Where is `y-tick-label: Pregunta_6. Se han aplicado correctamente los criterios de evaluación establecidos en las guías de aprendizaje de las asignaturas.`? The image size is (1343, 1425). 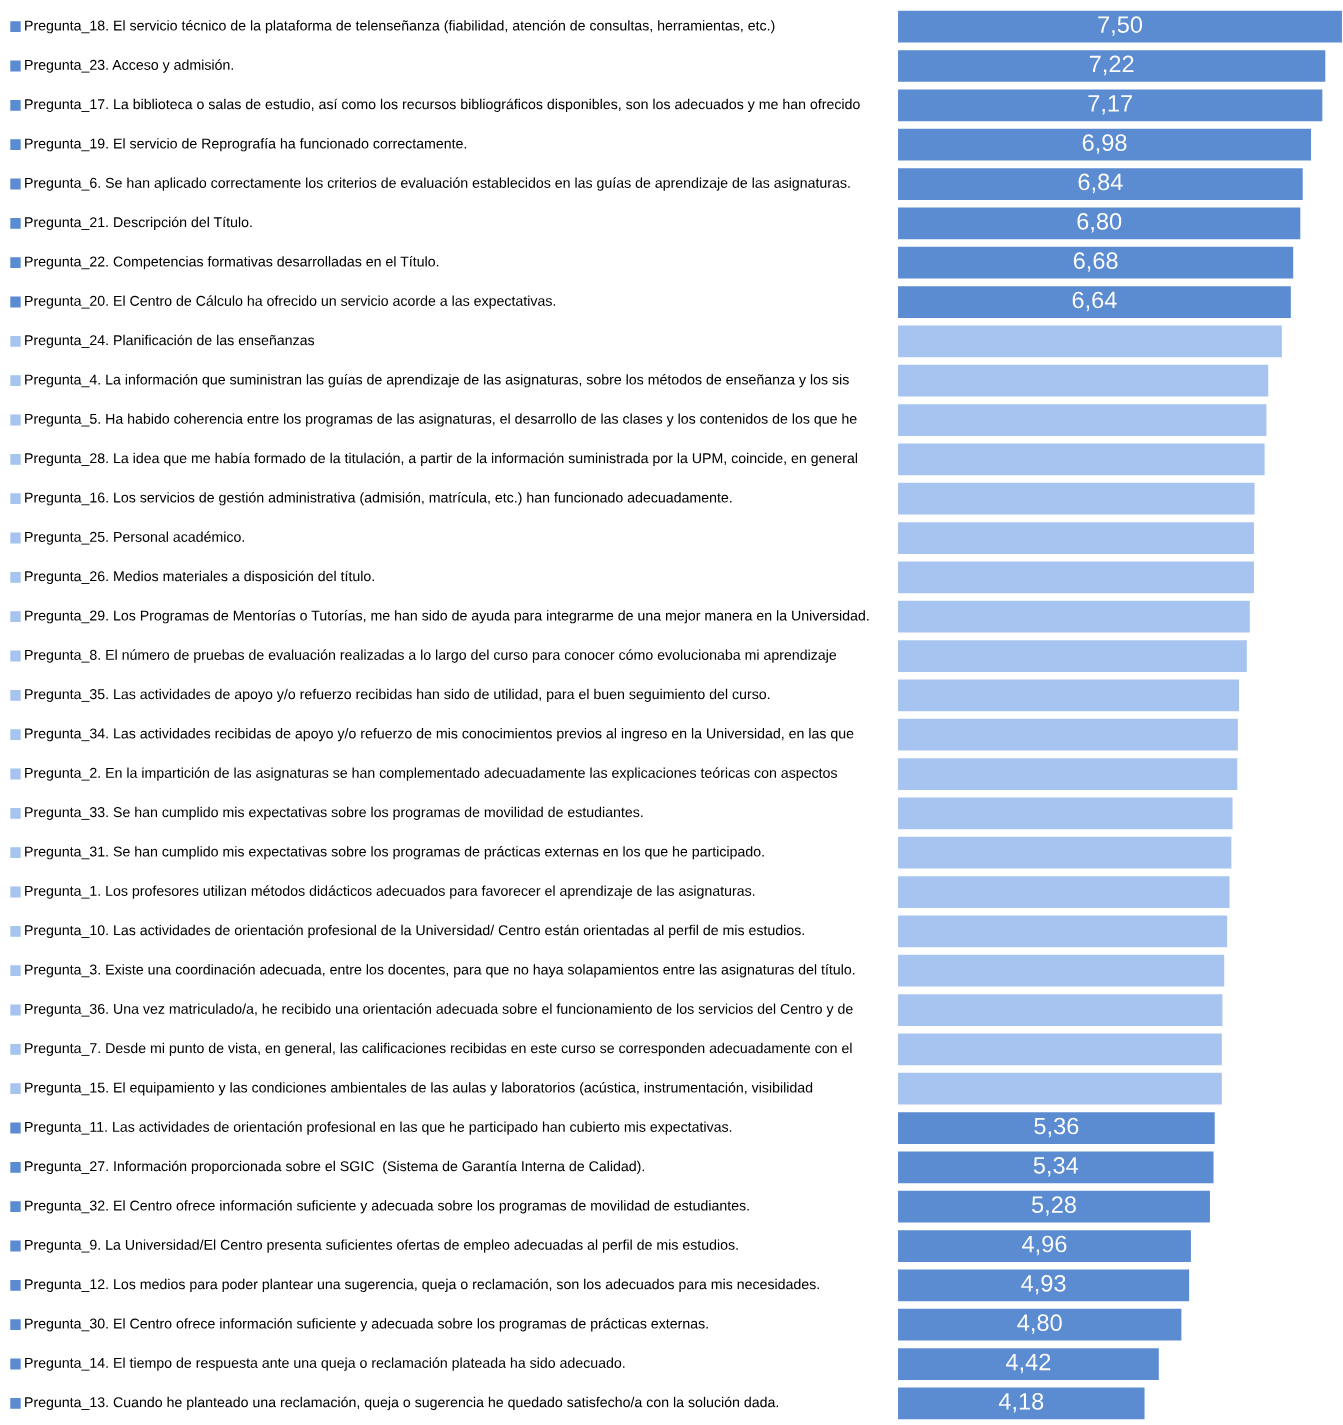 y-tick-label: Pregunta_6. Se han aplicado correctamente los criterios de evaluación establecidos en las guías de aprendizaje de las asignaturas. is located at coordinates (437, 184).